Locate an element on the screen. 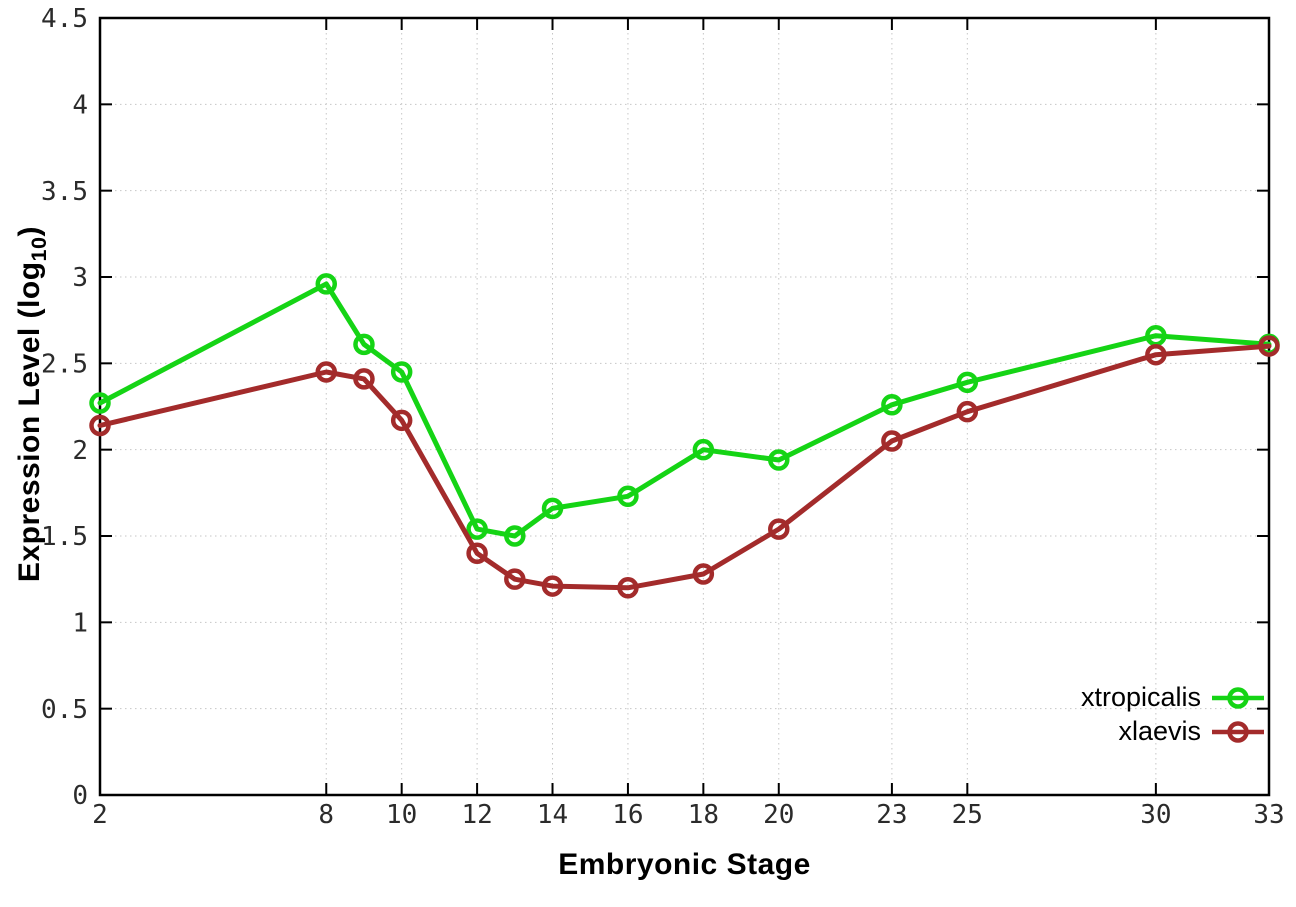 The width and height of the screenshot is (1296, 907). x-tick-label: 18 is located at coordinates (703, 815).